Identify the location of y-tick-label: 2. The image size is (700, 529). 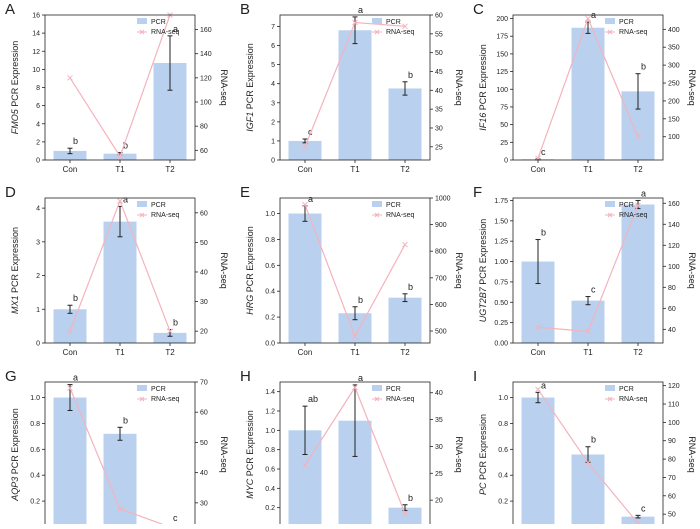
(38, 276).